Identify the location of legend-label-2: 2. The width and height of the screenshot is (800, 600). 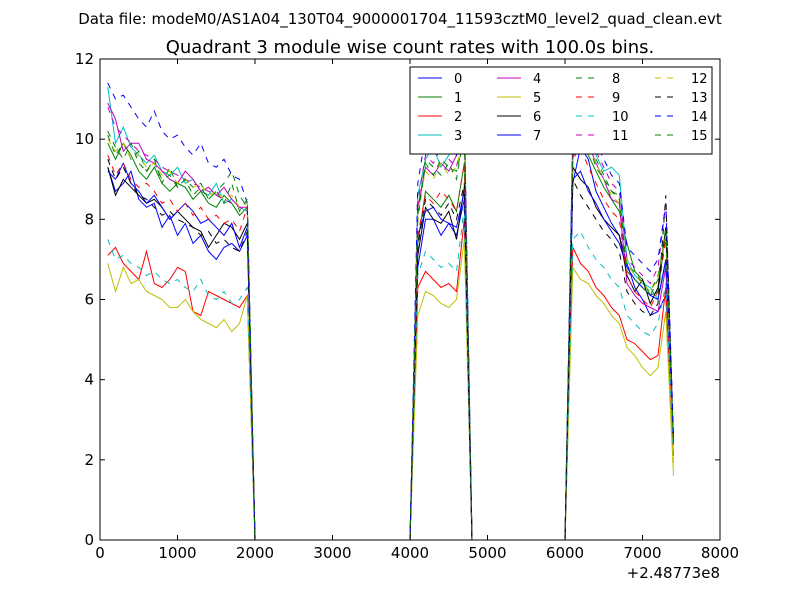
(458, 117).